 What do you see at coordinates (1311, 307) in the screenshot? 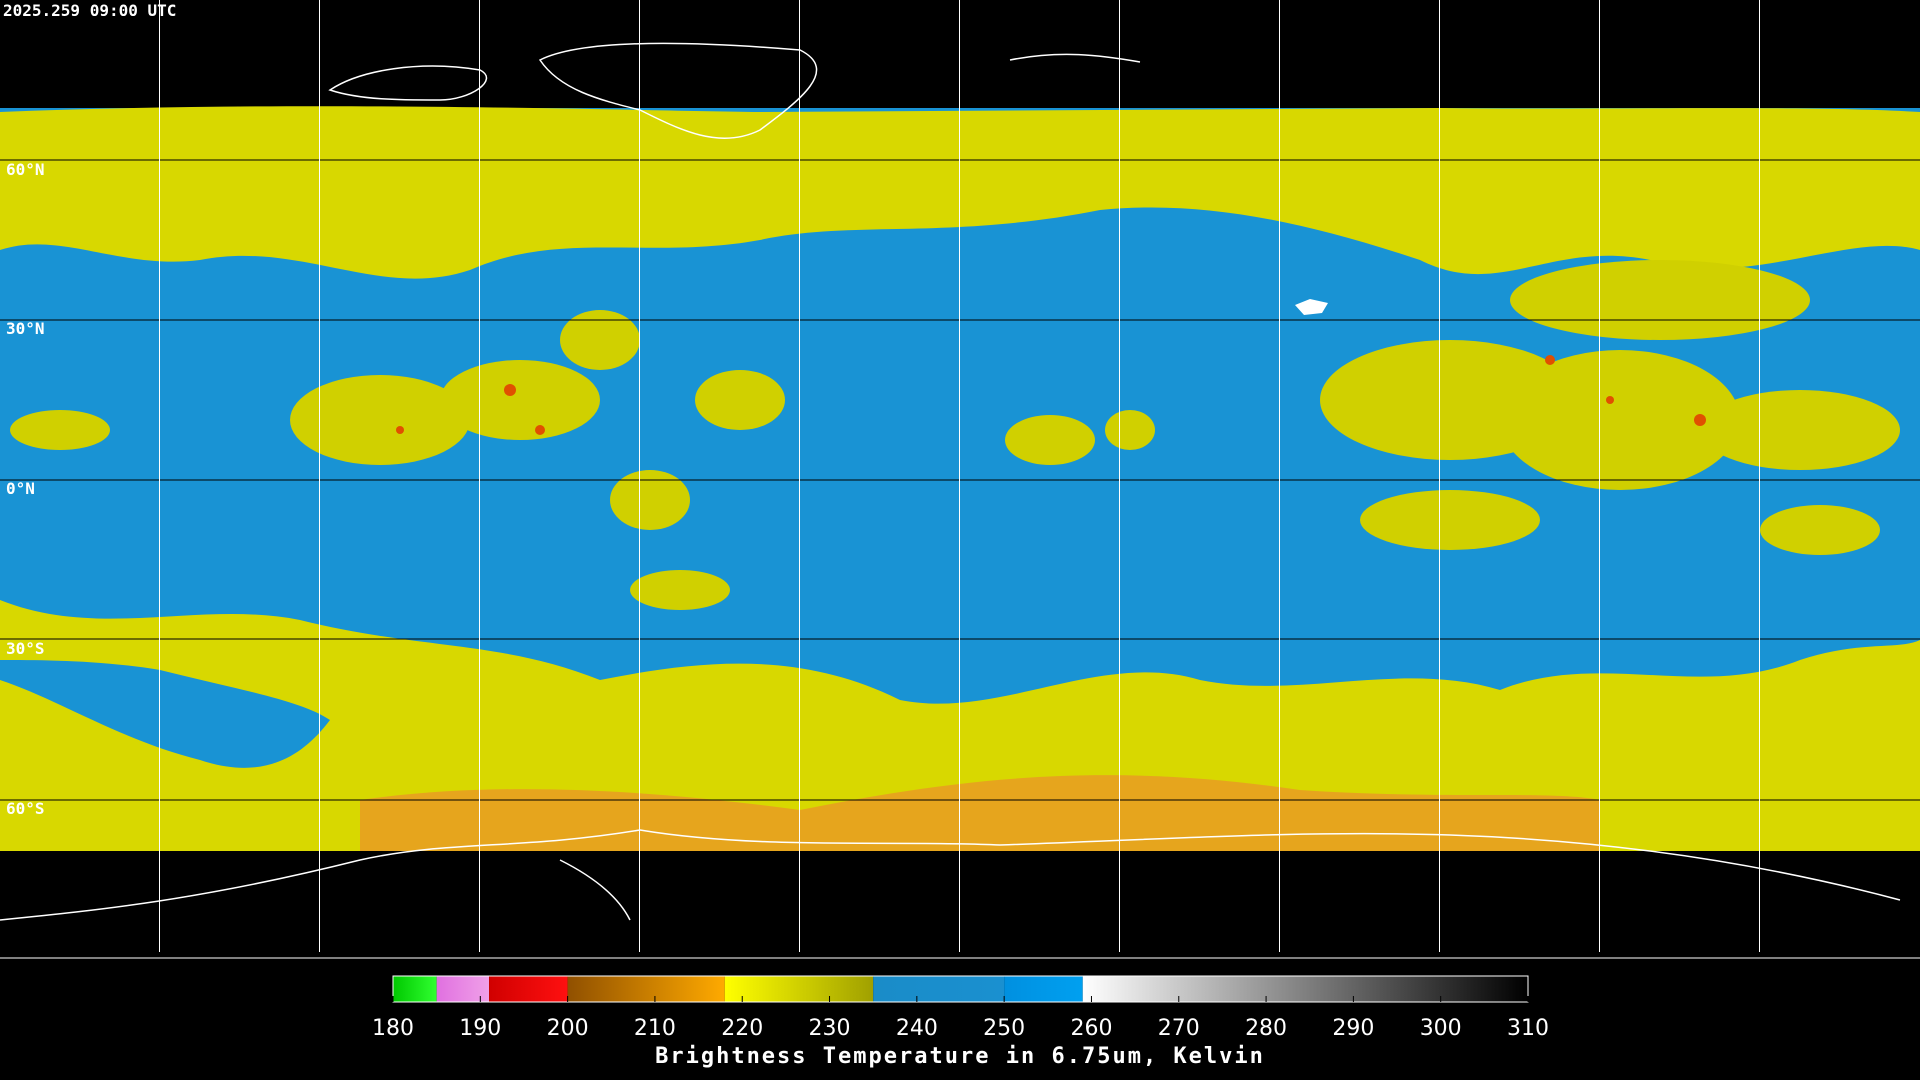
I see `warm-spot` at bounding box center [1311, 307].